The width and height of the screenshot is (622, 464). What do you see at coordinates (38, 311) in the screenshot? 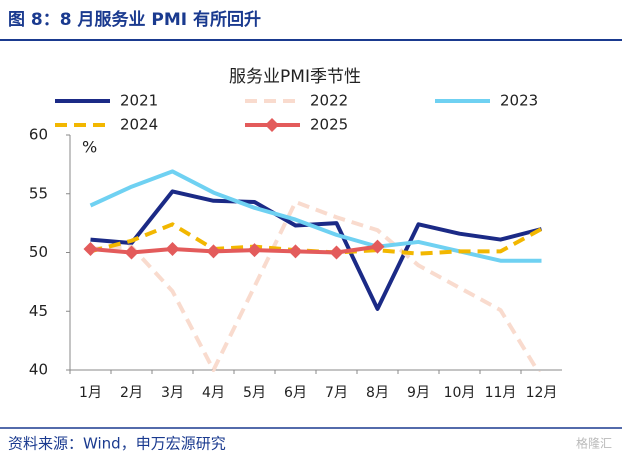
I see `y-tick-label: 45` at bounding box center [38, 311].